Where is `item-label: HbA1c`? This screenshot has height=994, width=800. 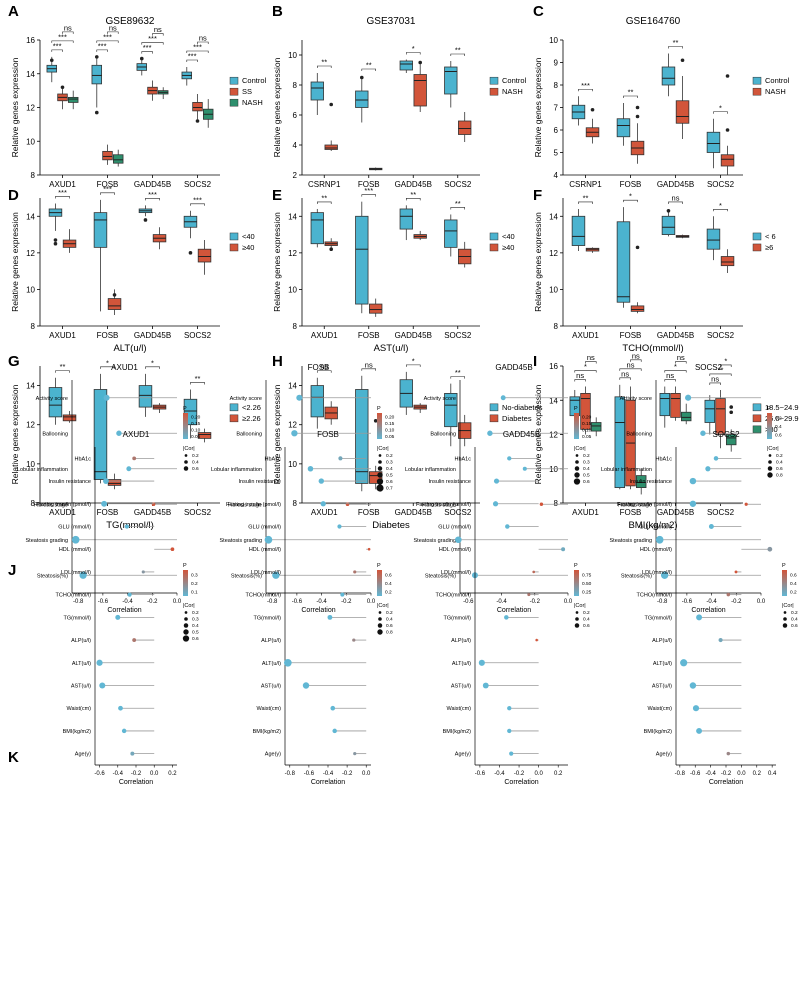 item-label: HbA1c is located at coordinates (462, 459).